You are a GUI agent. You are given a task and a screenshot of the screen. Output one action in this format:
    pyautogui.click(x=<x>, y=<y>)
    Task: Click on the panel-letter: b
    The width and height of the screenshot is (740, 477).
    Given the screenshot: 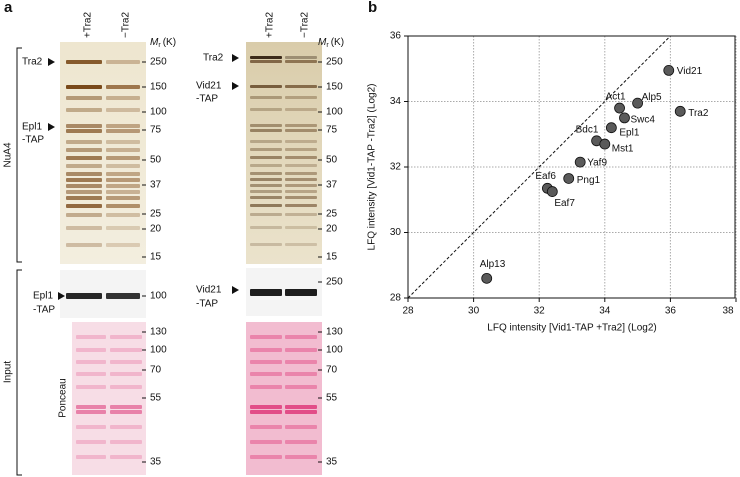 What is the action you would take?
    pyautogui.click(x=372, y=8)
    